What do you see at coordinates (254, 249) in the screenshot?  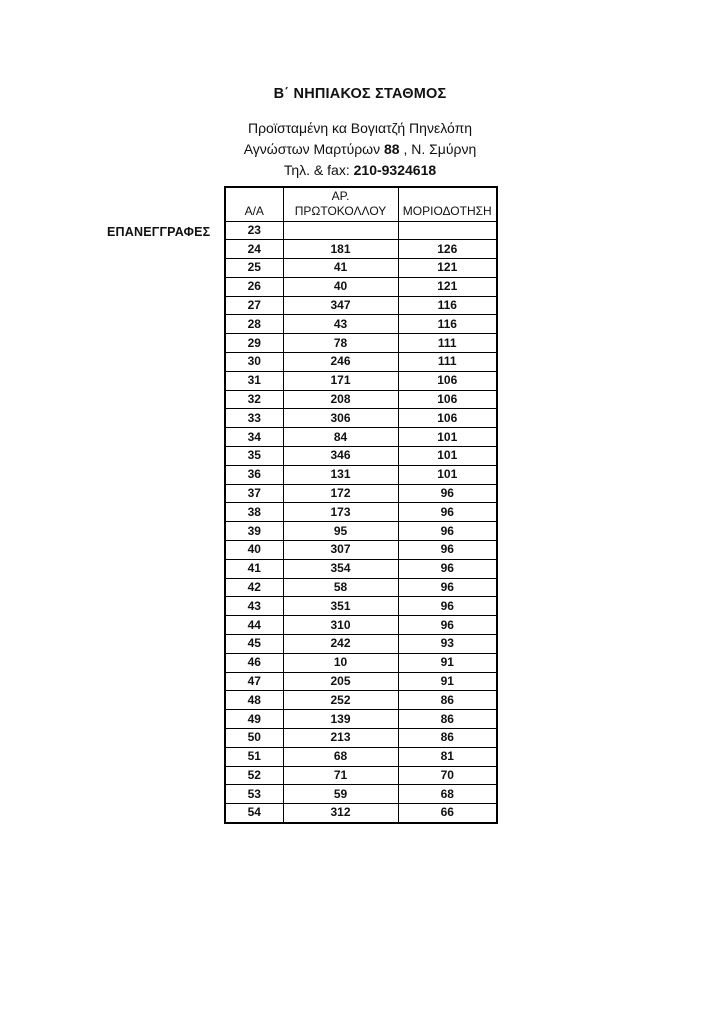 I see `cell-aa: 24` at bounding box center [254, 249].